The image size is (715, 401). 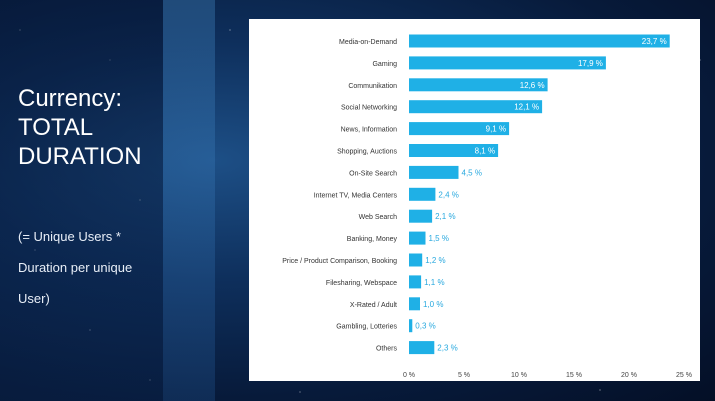 I want to click on category-label: Price / Product Comparison, Booking, so click(x=339, y=261).